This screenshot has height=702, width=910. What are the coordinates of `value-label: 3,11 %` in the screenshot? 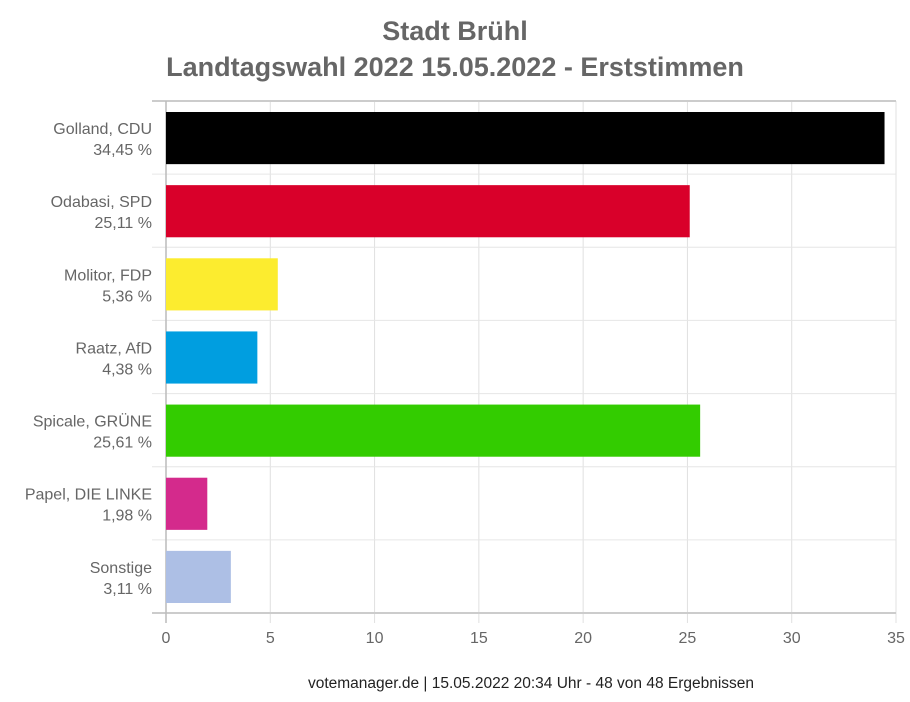 It's located at (127, 589).